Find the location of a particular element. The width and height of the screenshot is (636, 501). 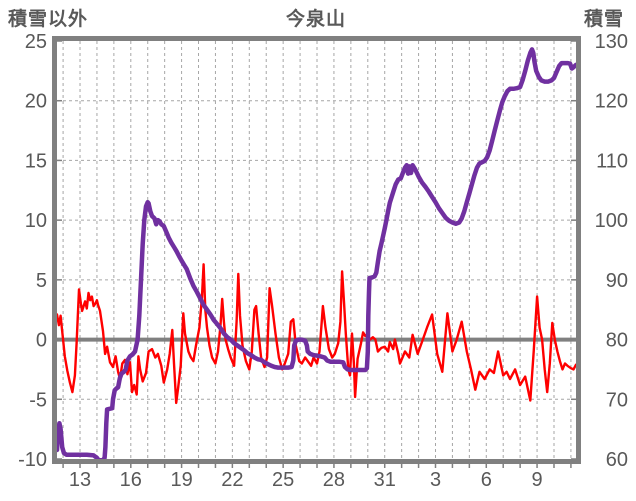

right-axis-tick-label: 110 is located at coordinates (612, 161).